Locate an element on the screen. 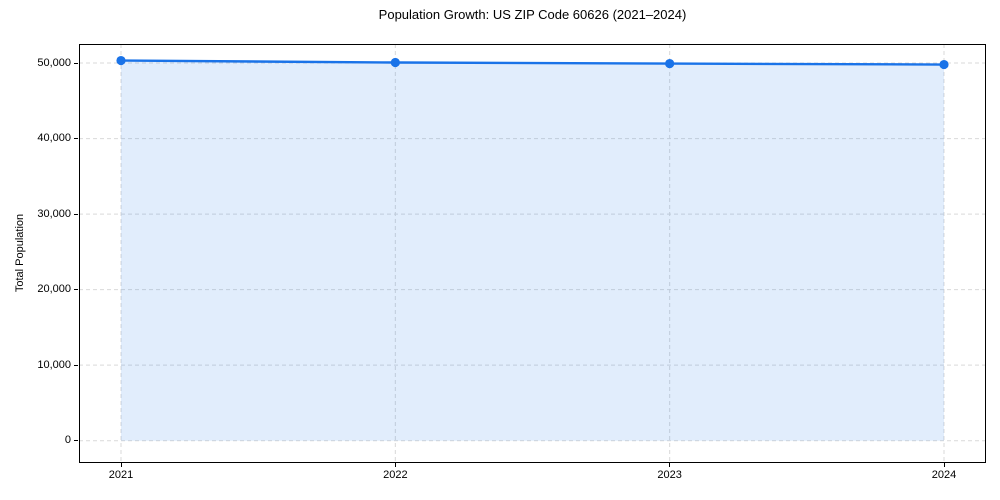 This screenshot has height=500, width=1000. y-tick-label: 10,000 is located at coordinates (54, 364).